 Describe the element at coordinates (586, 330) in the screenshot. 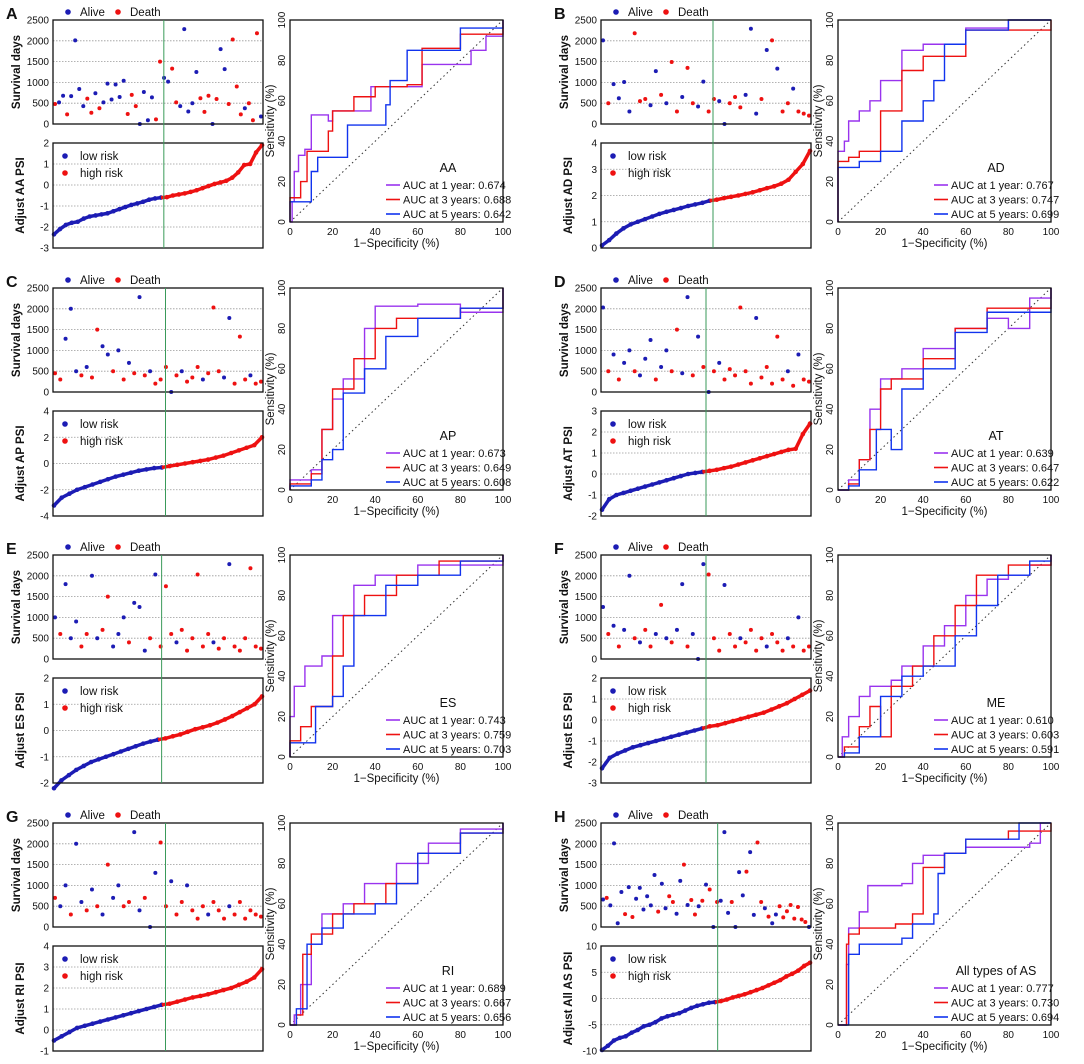

I see `survival-tick-label: 1500` at that location.